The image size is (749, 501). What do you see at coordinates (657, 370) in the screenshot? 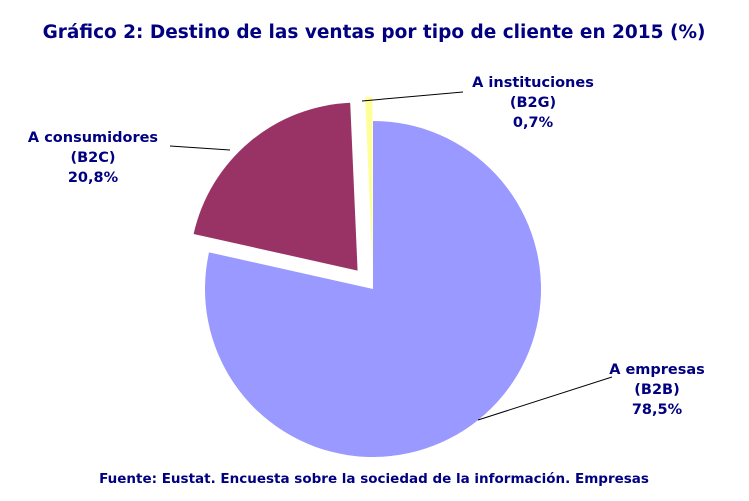
I see `slice-label: A empresas` at bounding box center [657, 370].